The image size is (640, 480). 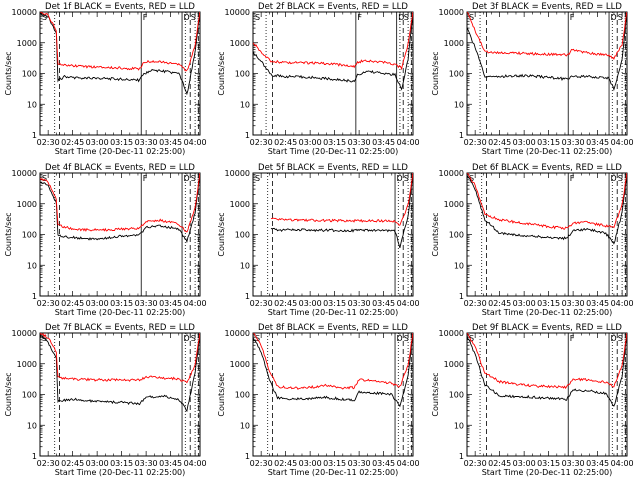 What do you see at coordinates (547, 7) in the screenshot?
I see `panel-title: Det 3f BLACK = Events, RED = LLD` at bounding box center [547, 7].